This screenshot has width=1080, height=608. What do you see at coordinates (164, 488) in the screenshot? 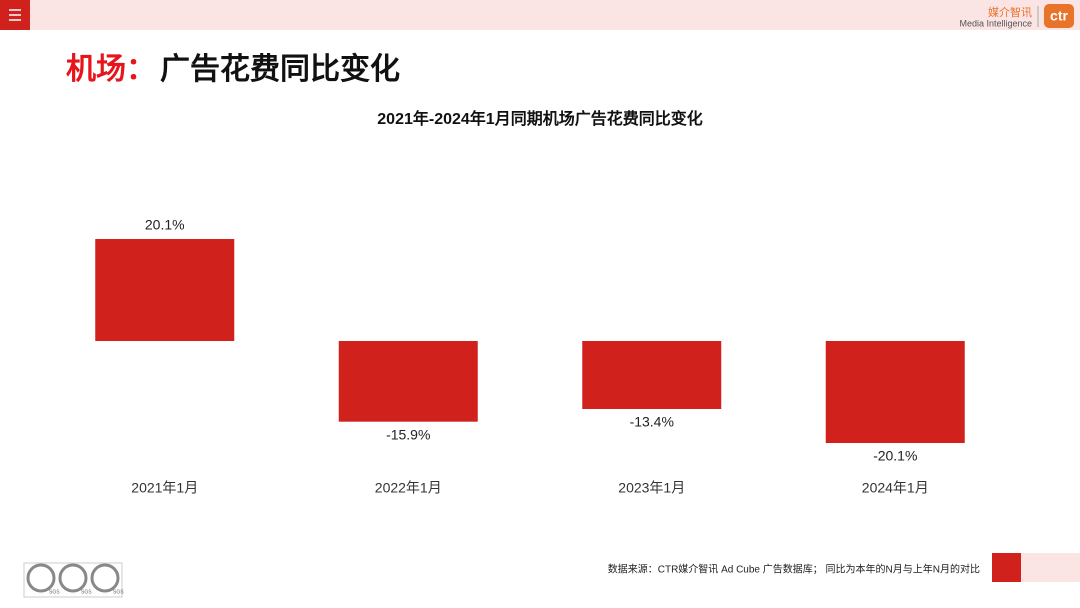
I see `x-tick-label: 2021年1月` at bounding box center [164, 488].